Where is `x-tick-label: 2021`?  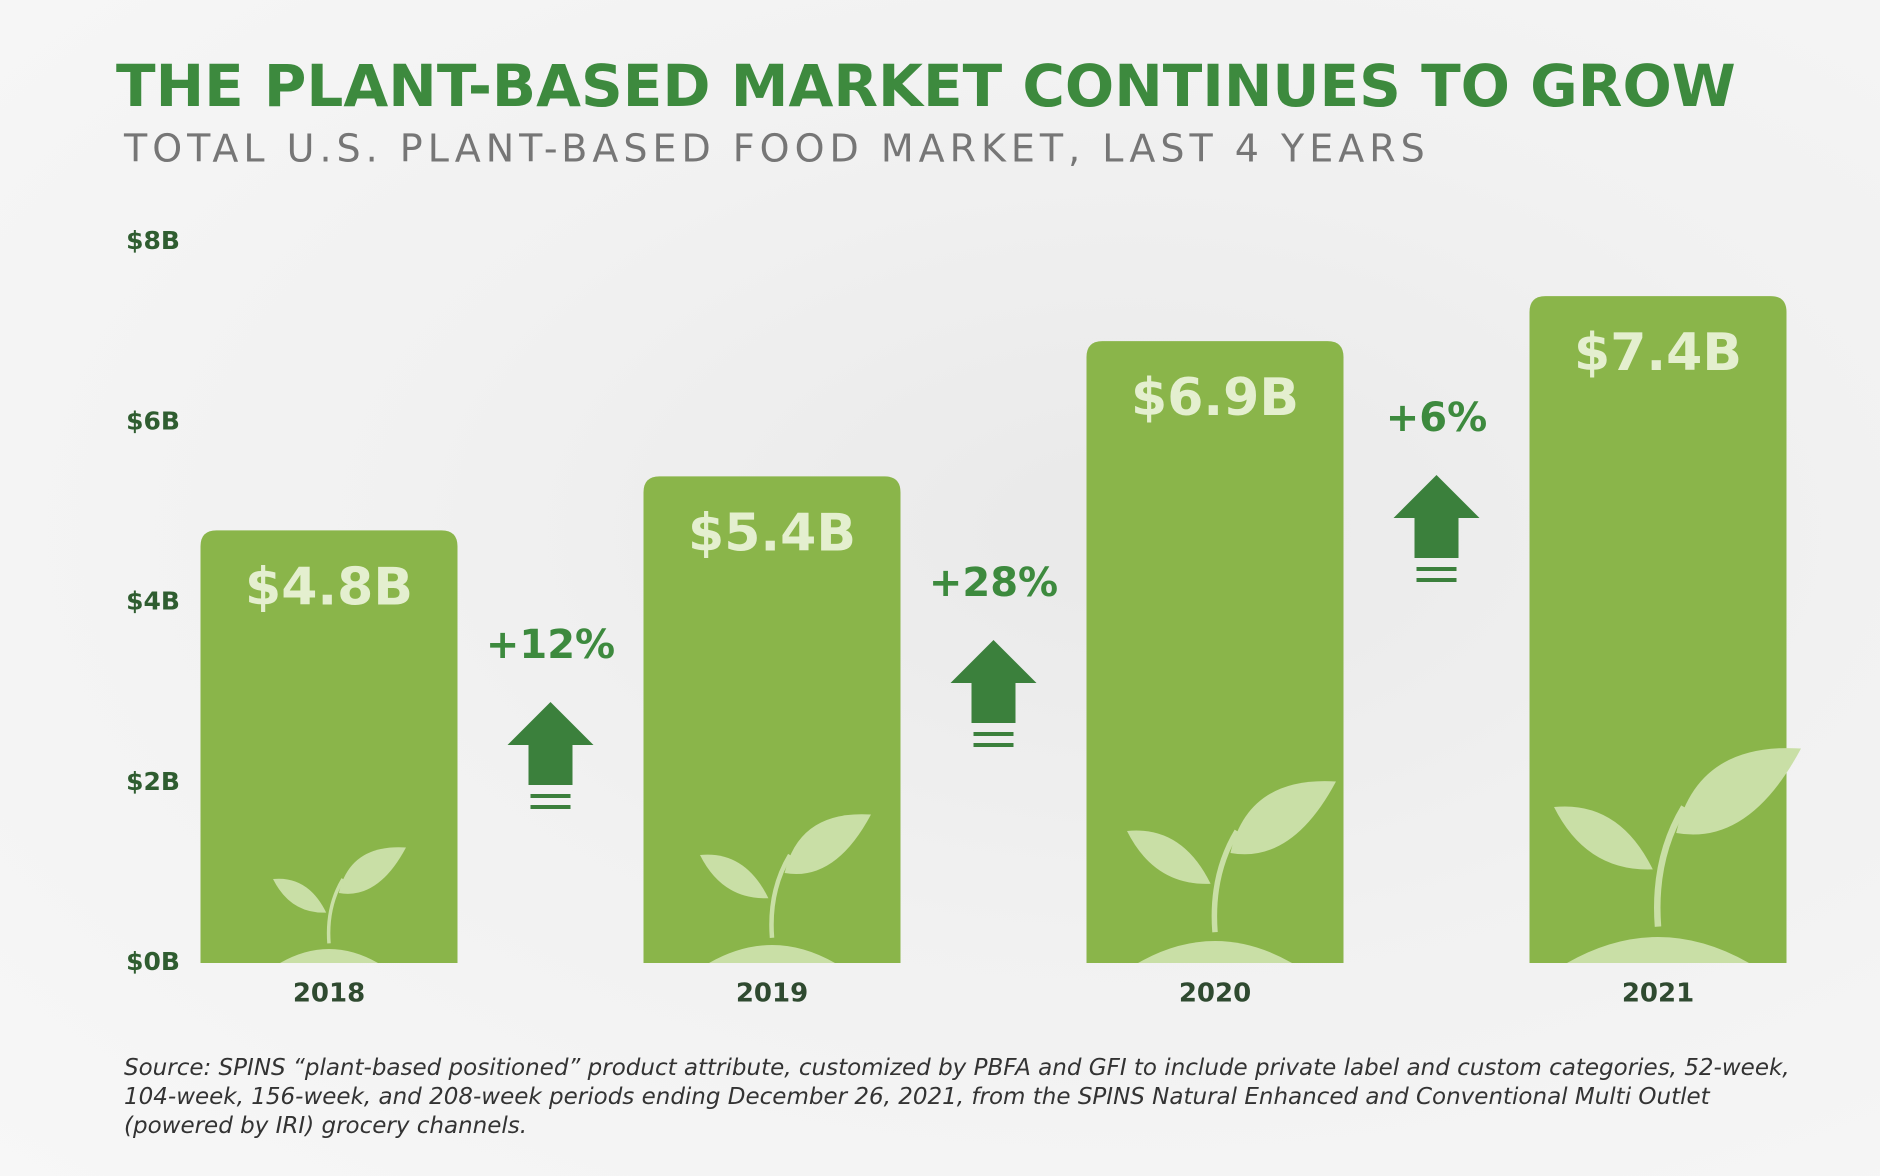
x-tick-label: 2021 is located at coordinates (1658, 994).